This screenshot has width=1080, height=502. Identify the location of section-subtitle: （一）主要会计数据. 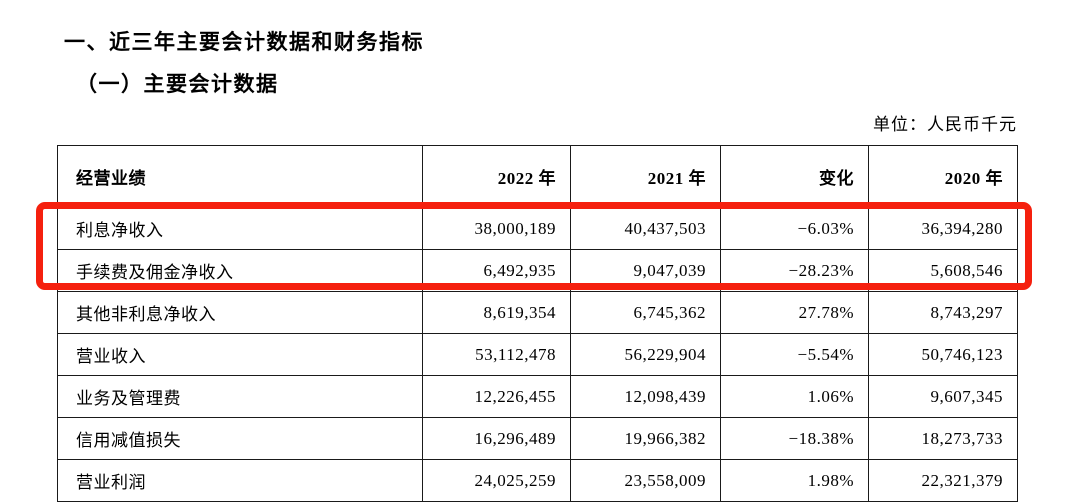
(177, 84).